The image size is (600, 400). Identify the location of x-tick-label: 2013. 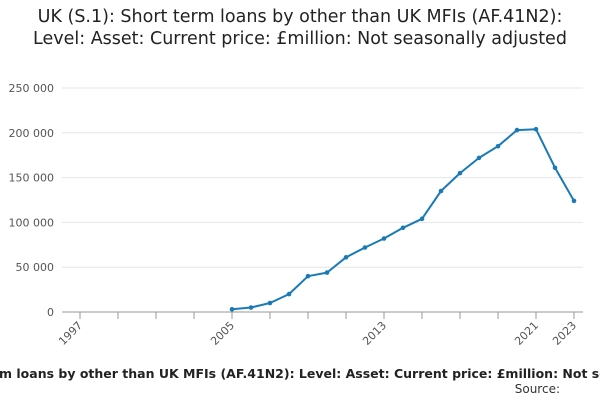
(374, 333).